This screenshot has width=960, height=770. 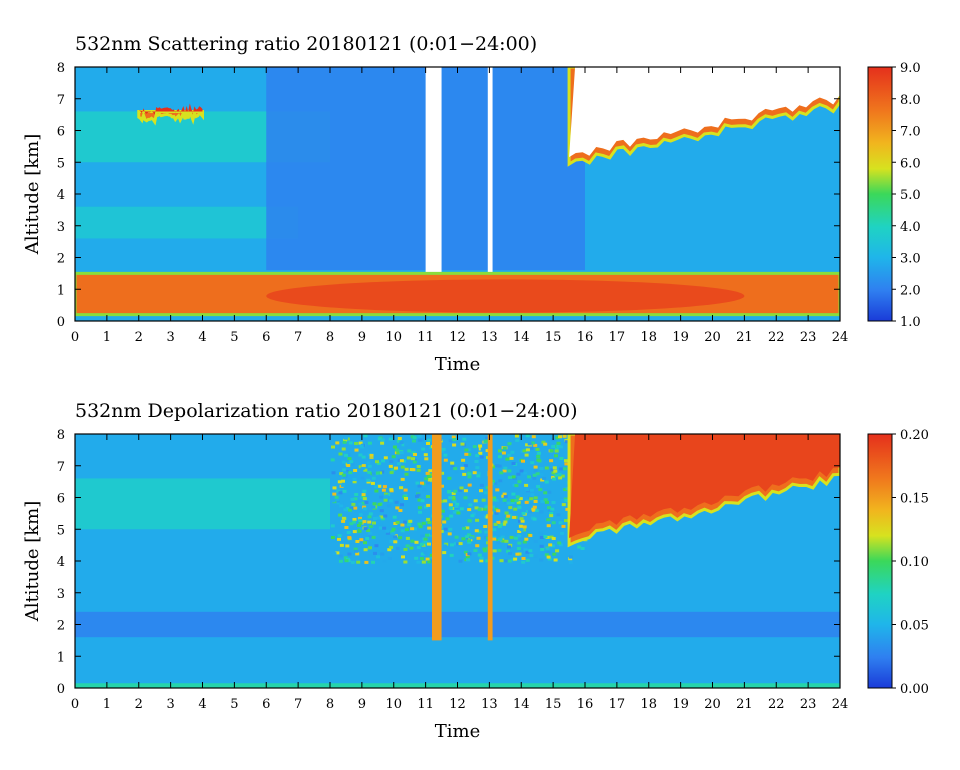 I want to click on x-tick-label: 13, so click(x=489, y=337).